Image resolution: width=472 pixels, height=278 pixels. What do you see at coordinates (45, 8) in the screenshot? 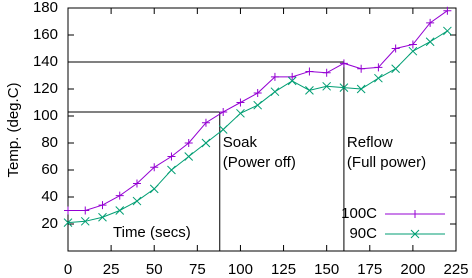
I see `y-tick-label: 180` at bounding box center [45, 8].